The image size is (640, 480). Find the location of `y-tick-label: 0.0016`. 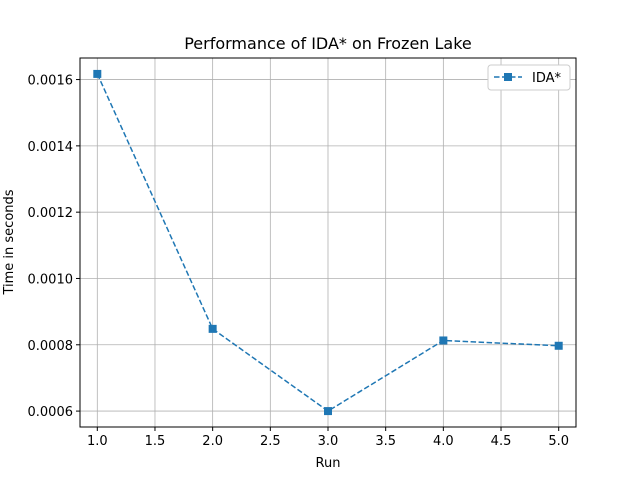

y-tick-label: 0.0016 is located at coordinates (51, 81).